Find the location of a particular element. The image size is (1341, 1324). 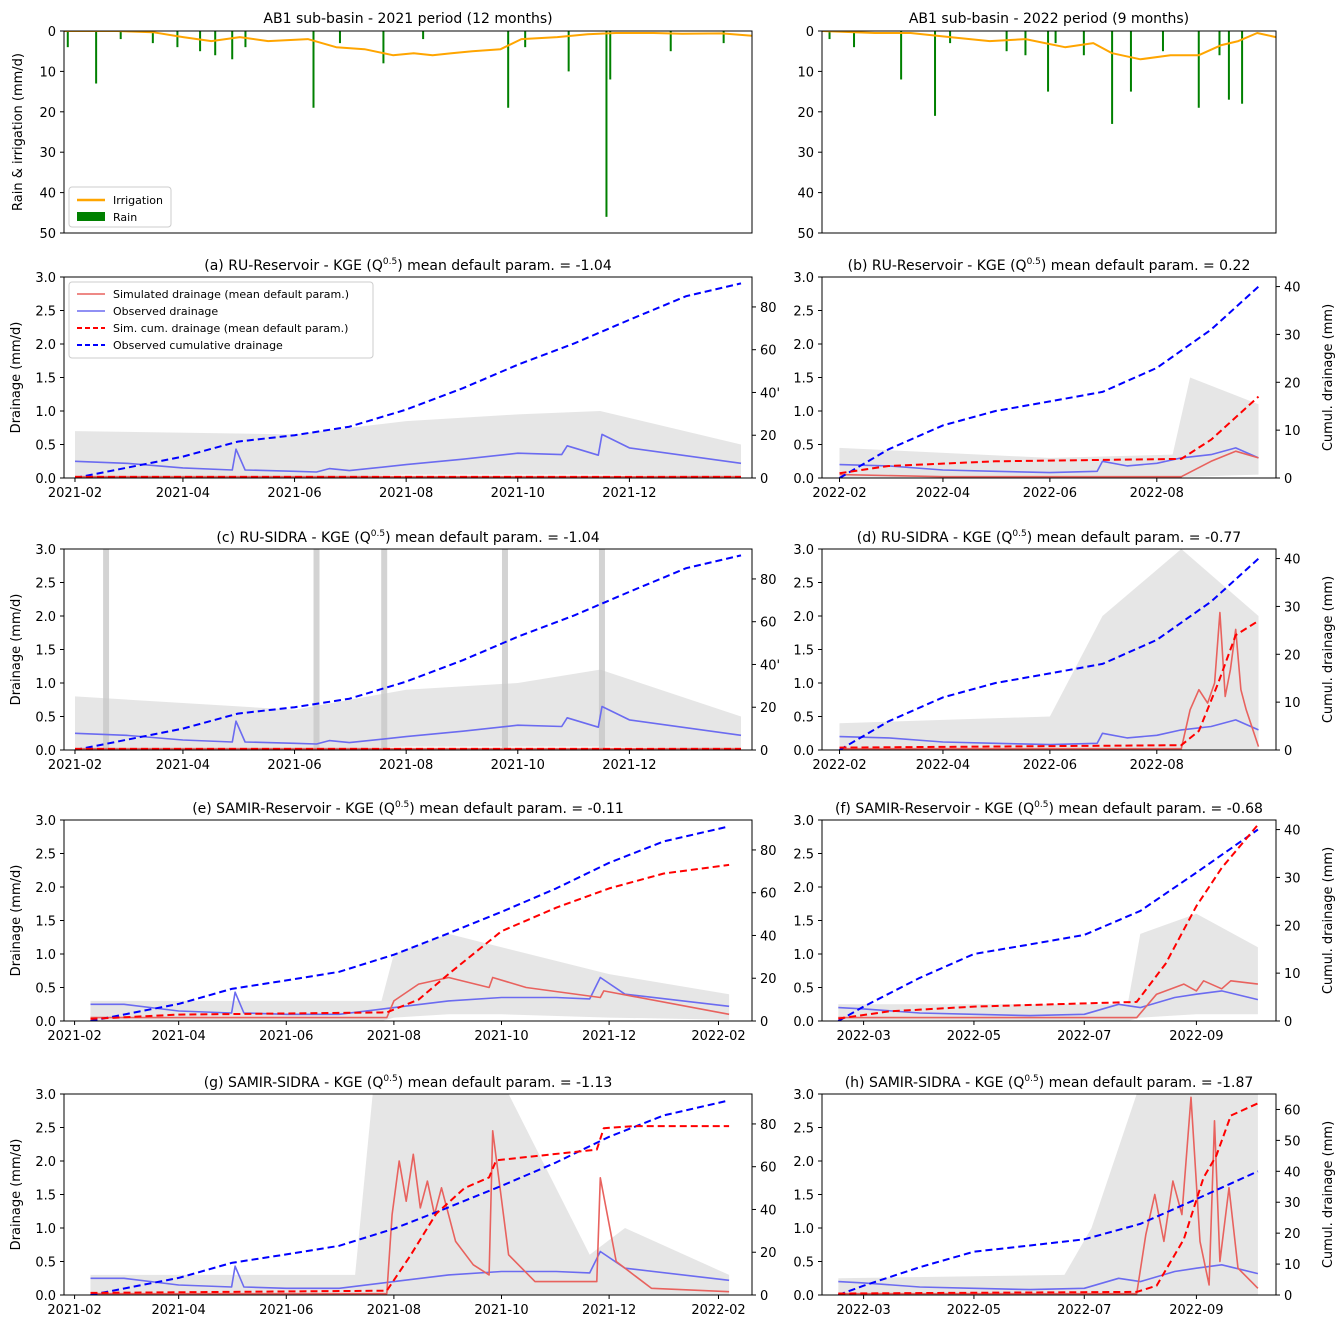

simulated-drainage-line is located at coordinates (1049, 464).